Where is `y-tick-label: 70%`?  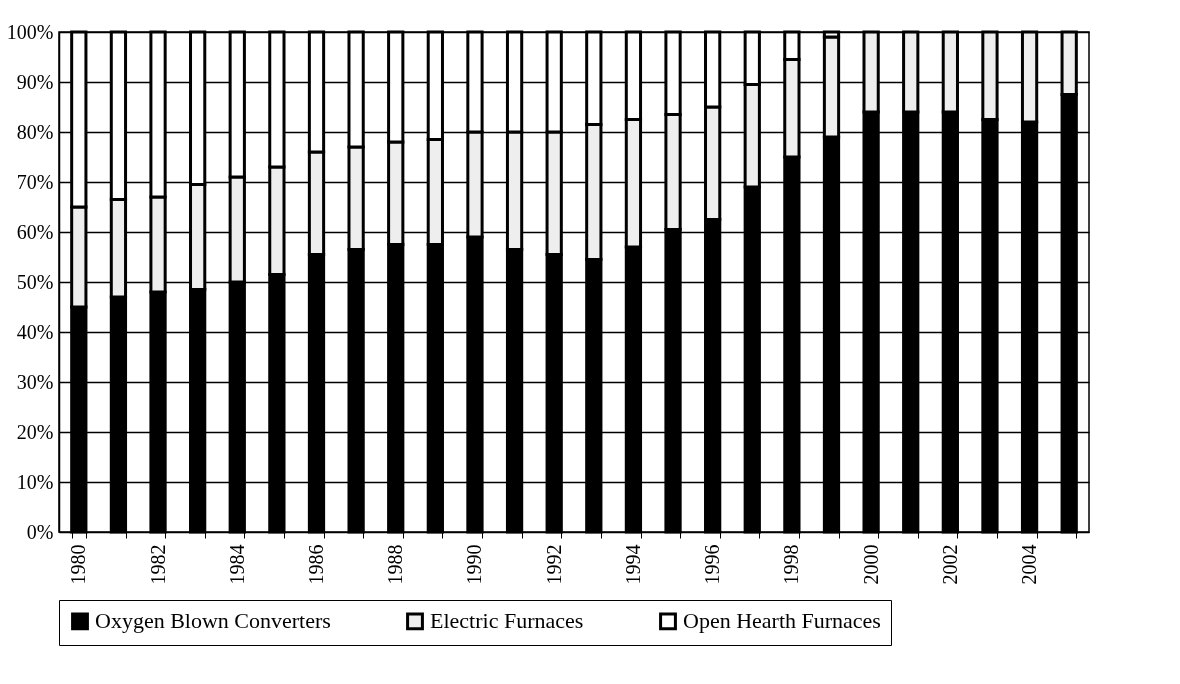
y-tick-label: 70% is located at coordinates (35, 181).